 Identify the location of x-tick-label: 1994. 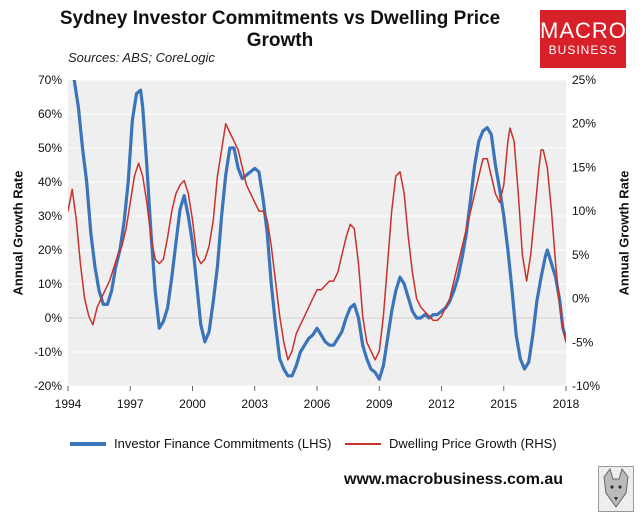
(68, 404).